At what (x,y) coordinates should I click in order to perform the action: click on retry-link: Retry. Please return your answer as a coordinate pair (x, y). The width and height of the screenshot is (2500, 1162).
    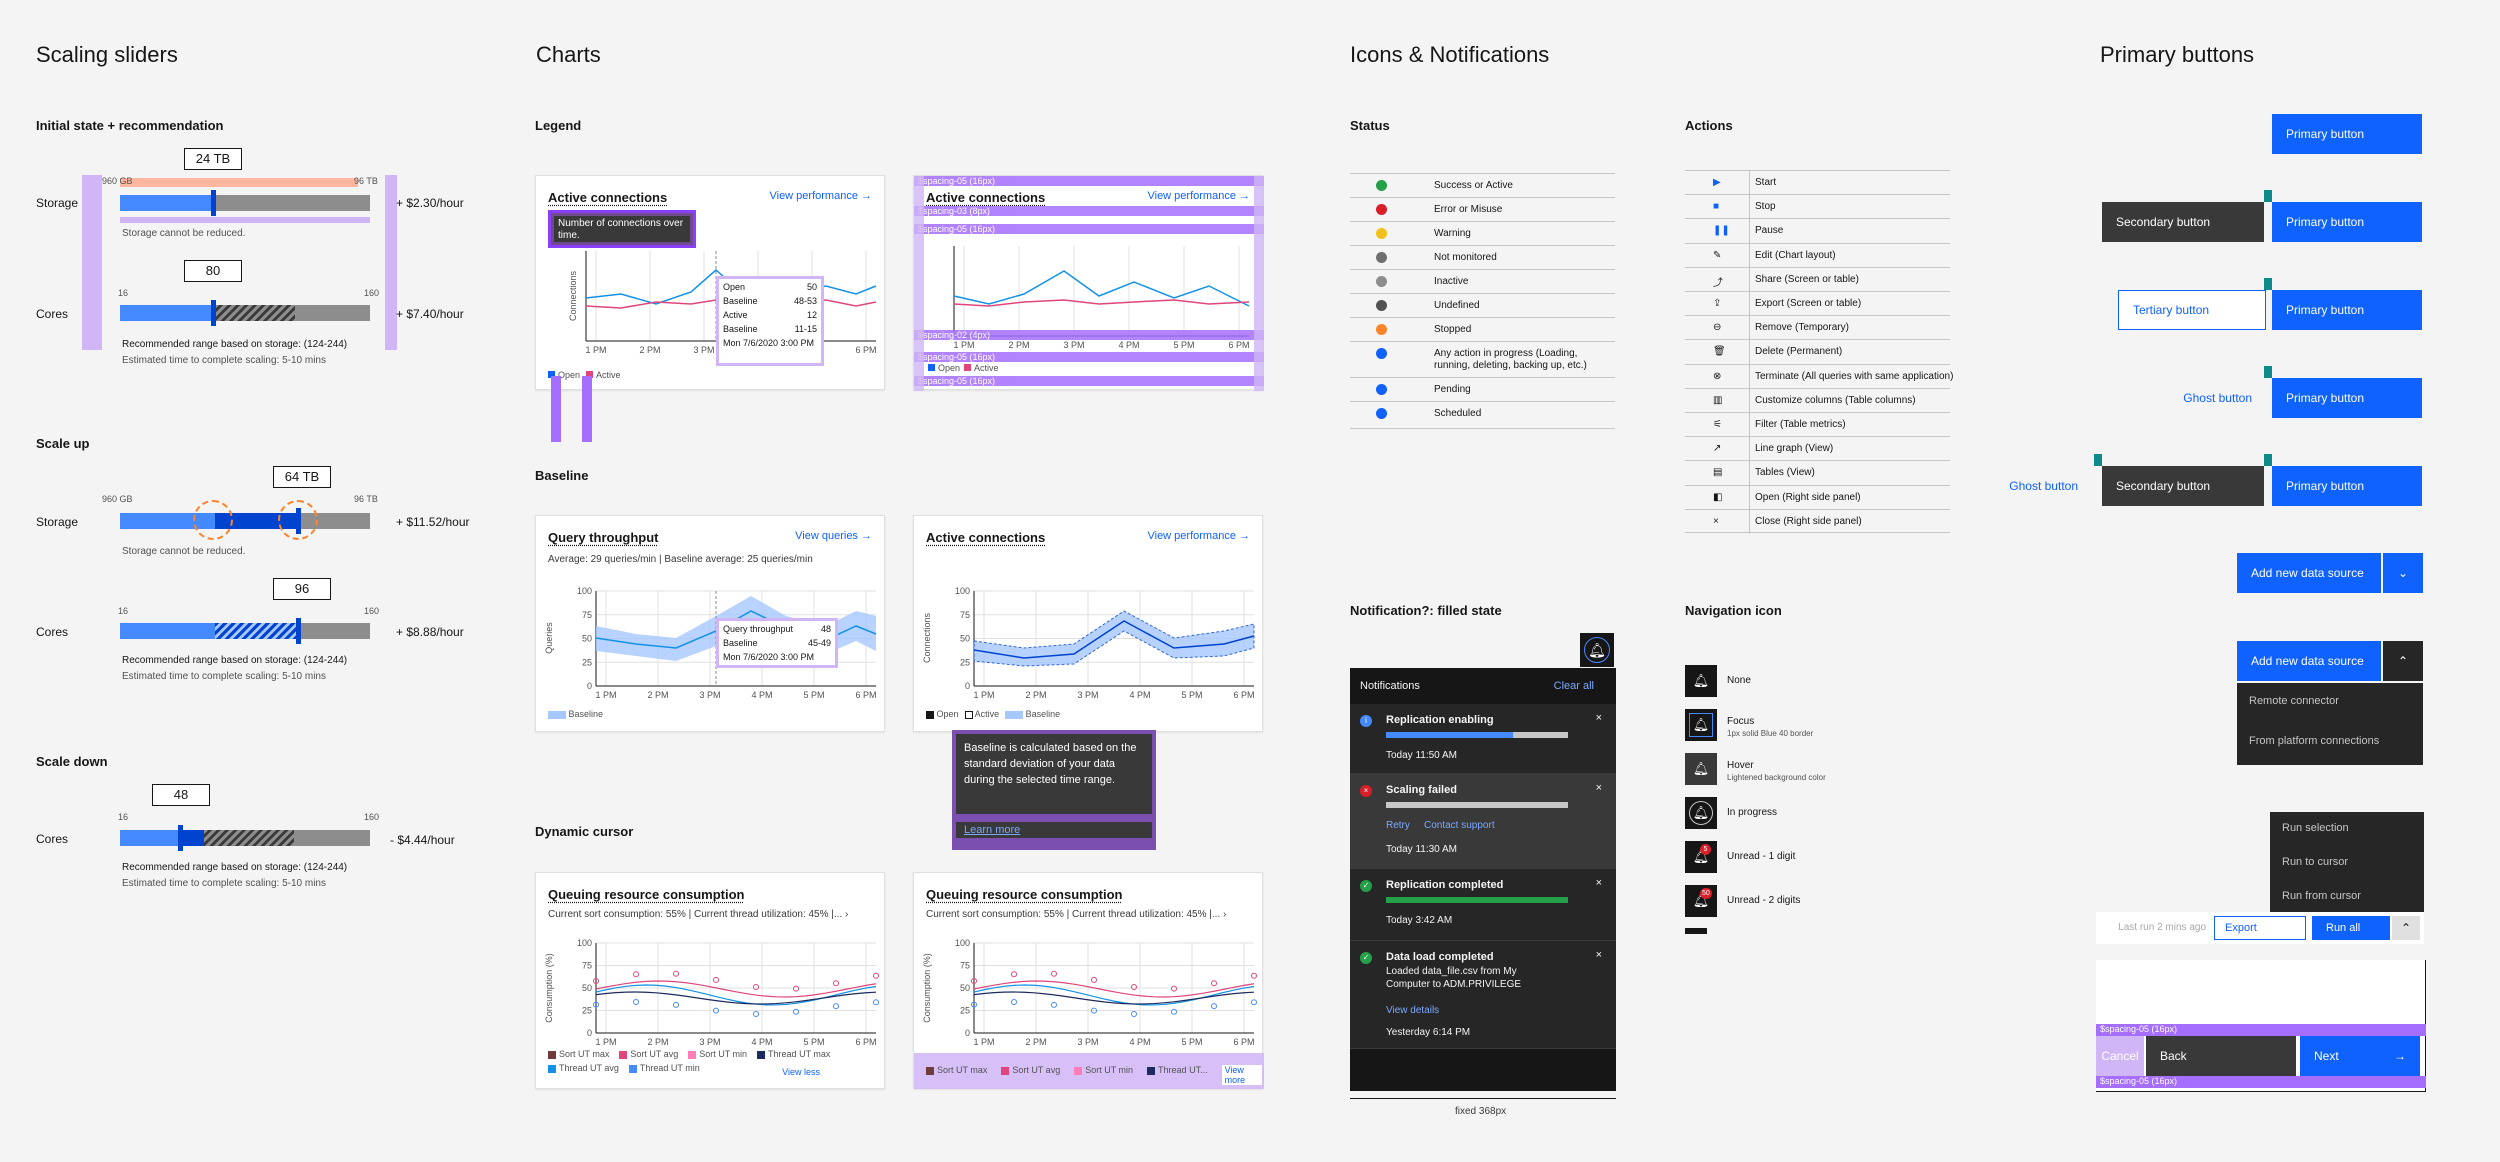
    Looking at the image, I should click on (1398, 825).